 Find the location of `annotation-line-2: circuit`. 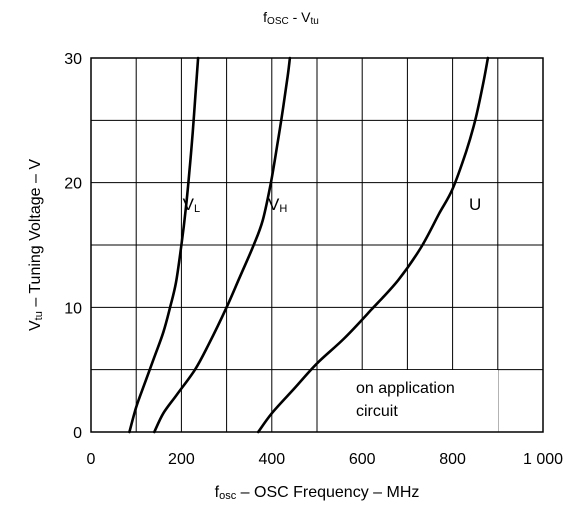

annotation-line-2: circuit is located at coordinates (377, 411).